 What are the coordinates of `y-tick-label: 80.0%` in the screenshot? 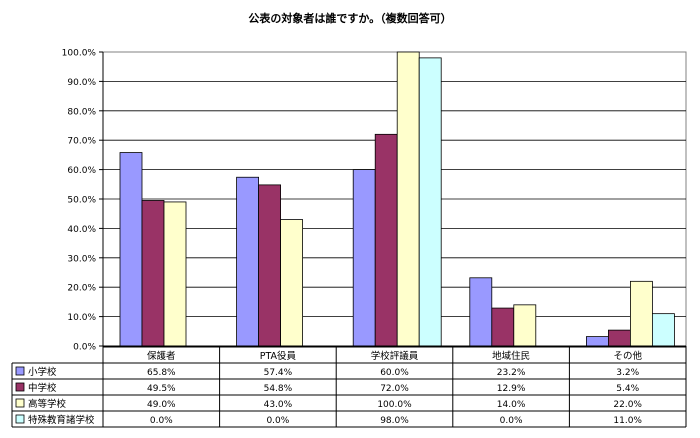 It's located at (81, 112).